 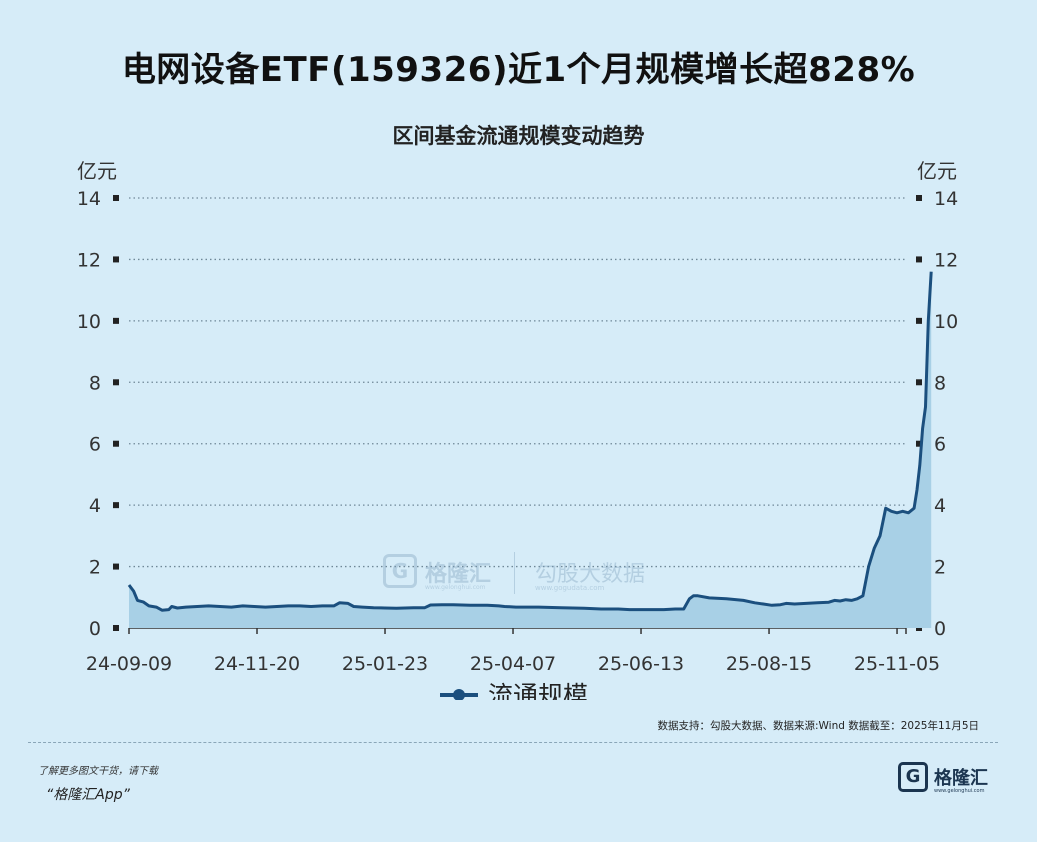 I want to click on x-tick-label: 25-04-07, so click(x=513, y=664).